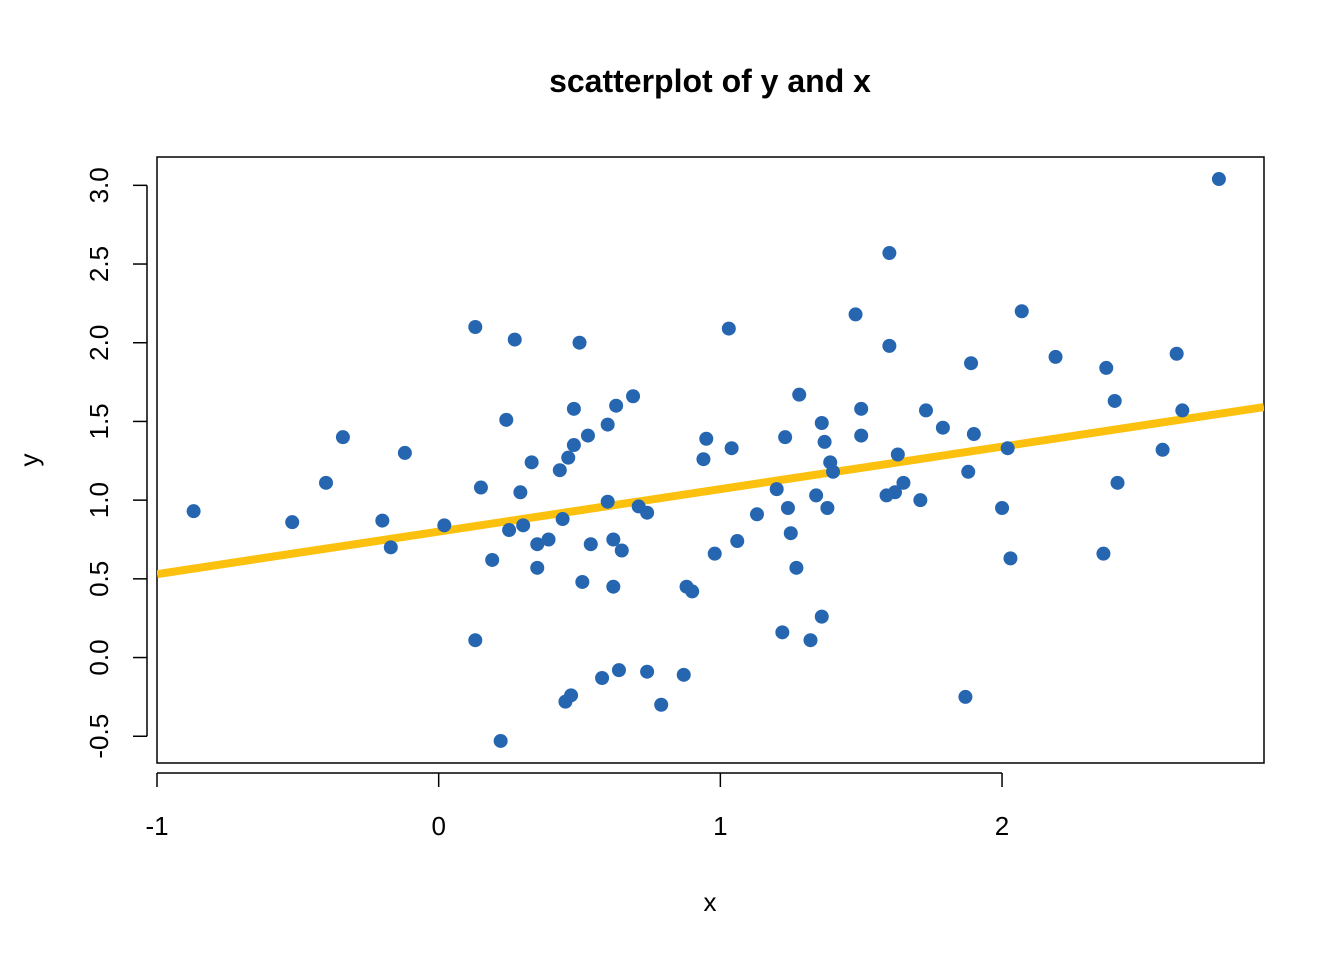  I want to click on x-tick-label: 1, so click(720, 826).